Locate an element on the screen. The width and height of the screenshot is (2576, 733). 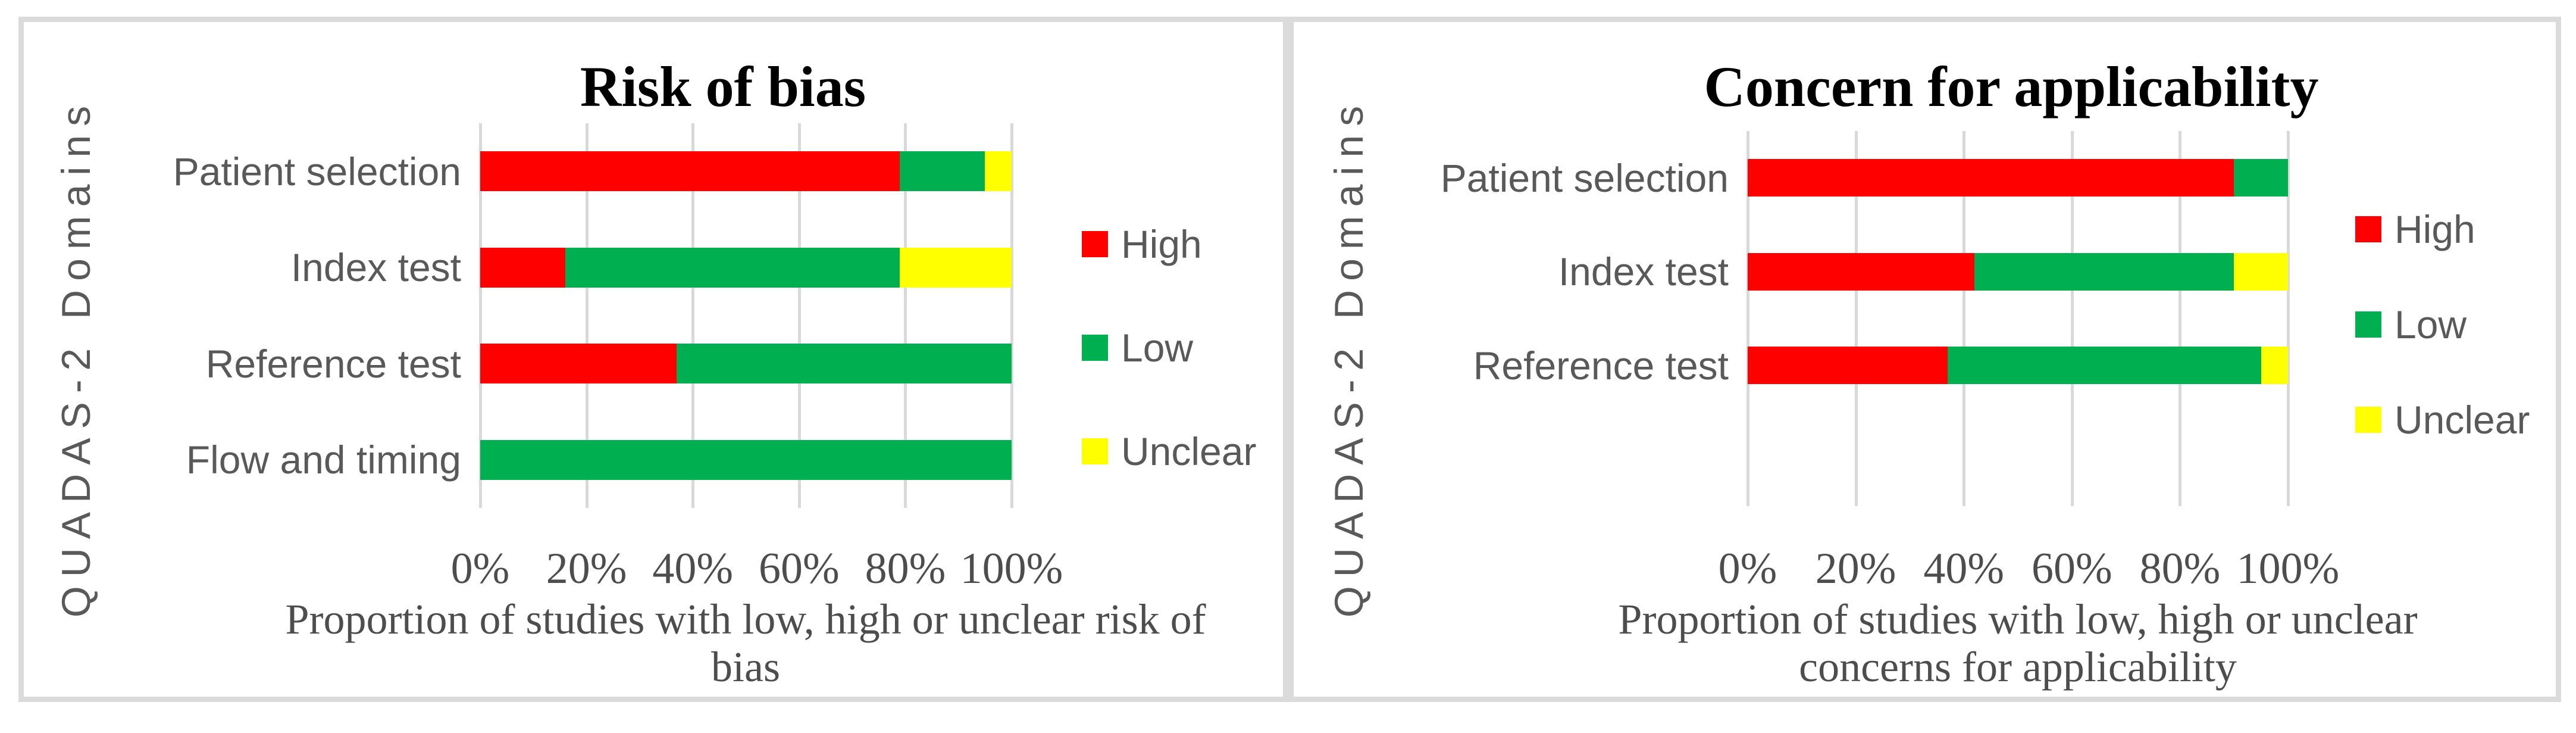
x-axis-title-line2: concerns for applicability is located at coordinates (2018, 667).